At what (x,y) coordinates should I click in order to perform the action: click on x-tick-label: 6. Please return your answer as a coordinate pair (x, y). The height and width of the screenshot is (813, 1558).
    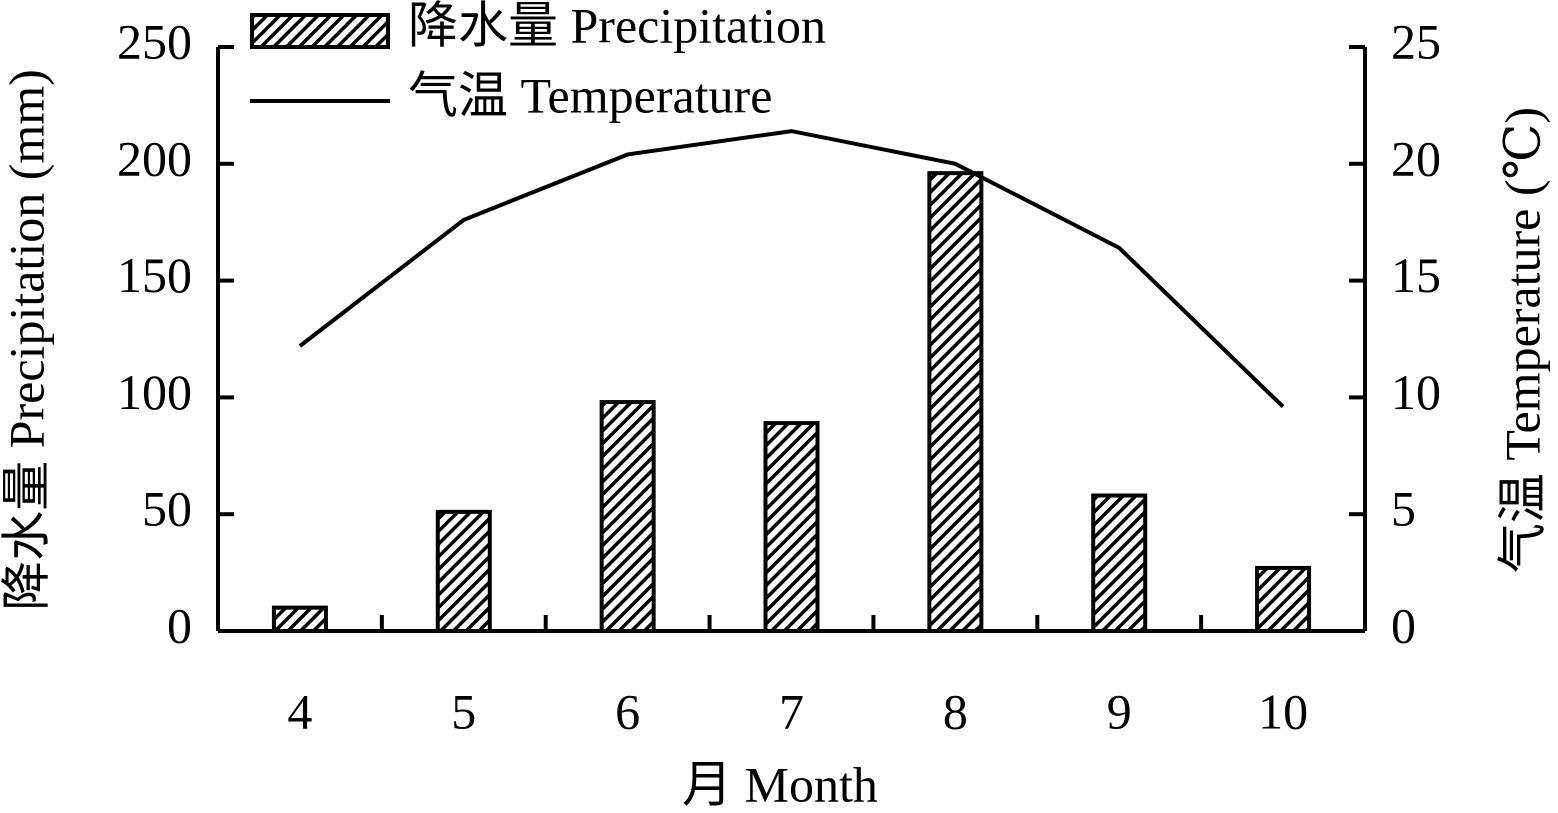
    Looking at the image, I should click on (627, 711).